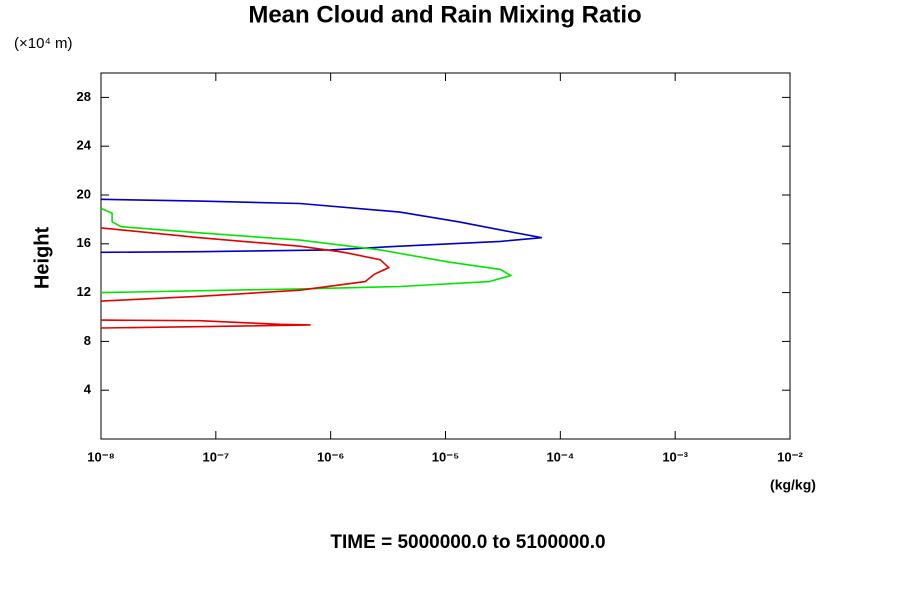  I want to click on x-tick-label: 10⁻⁵, so click(445, 456).